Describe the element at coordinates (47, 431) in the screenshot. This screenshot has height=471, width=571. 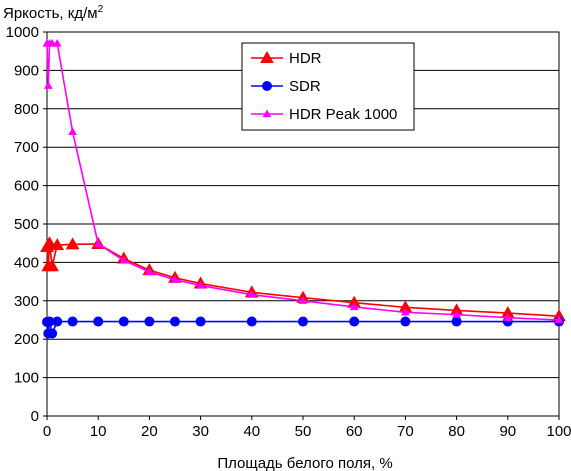
I see `x-tick-label-0: 0` at that location.